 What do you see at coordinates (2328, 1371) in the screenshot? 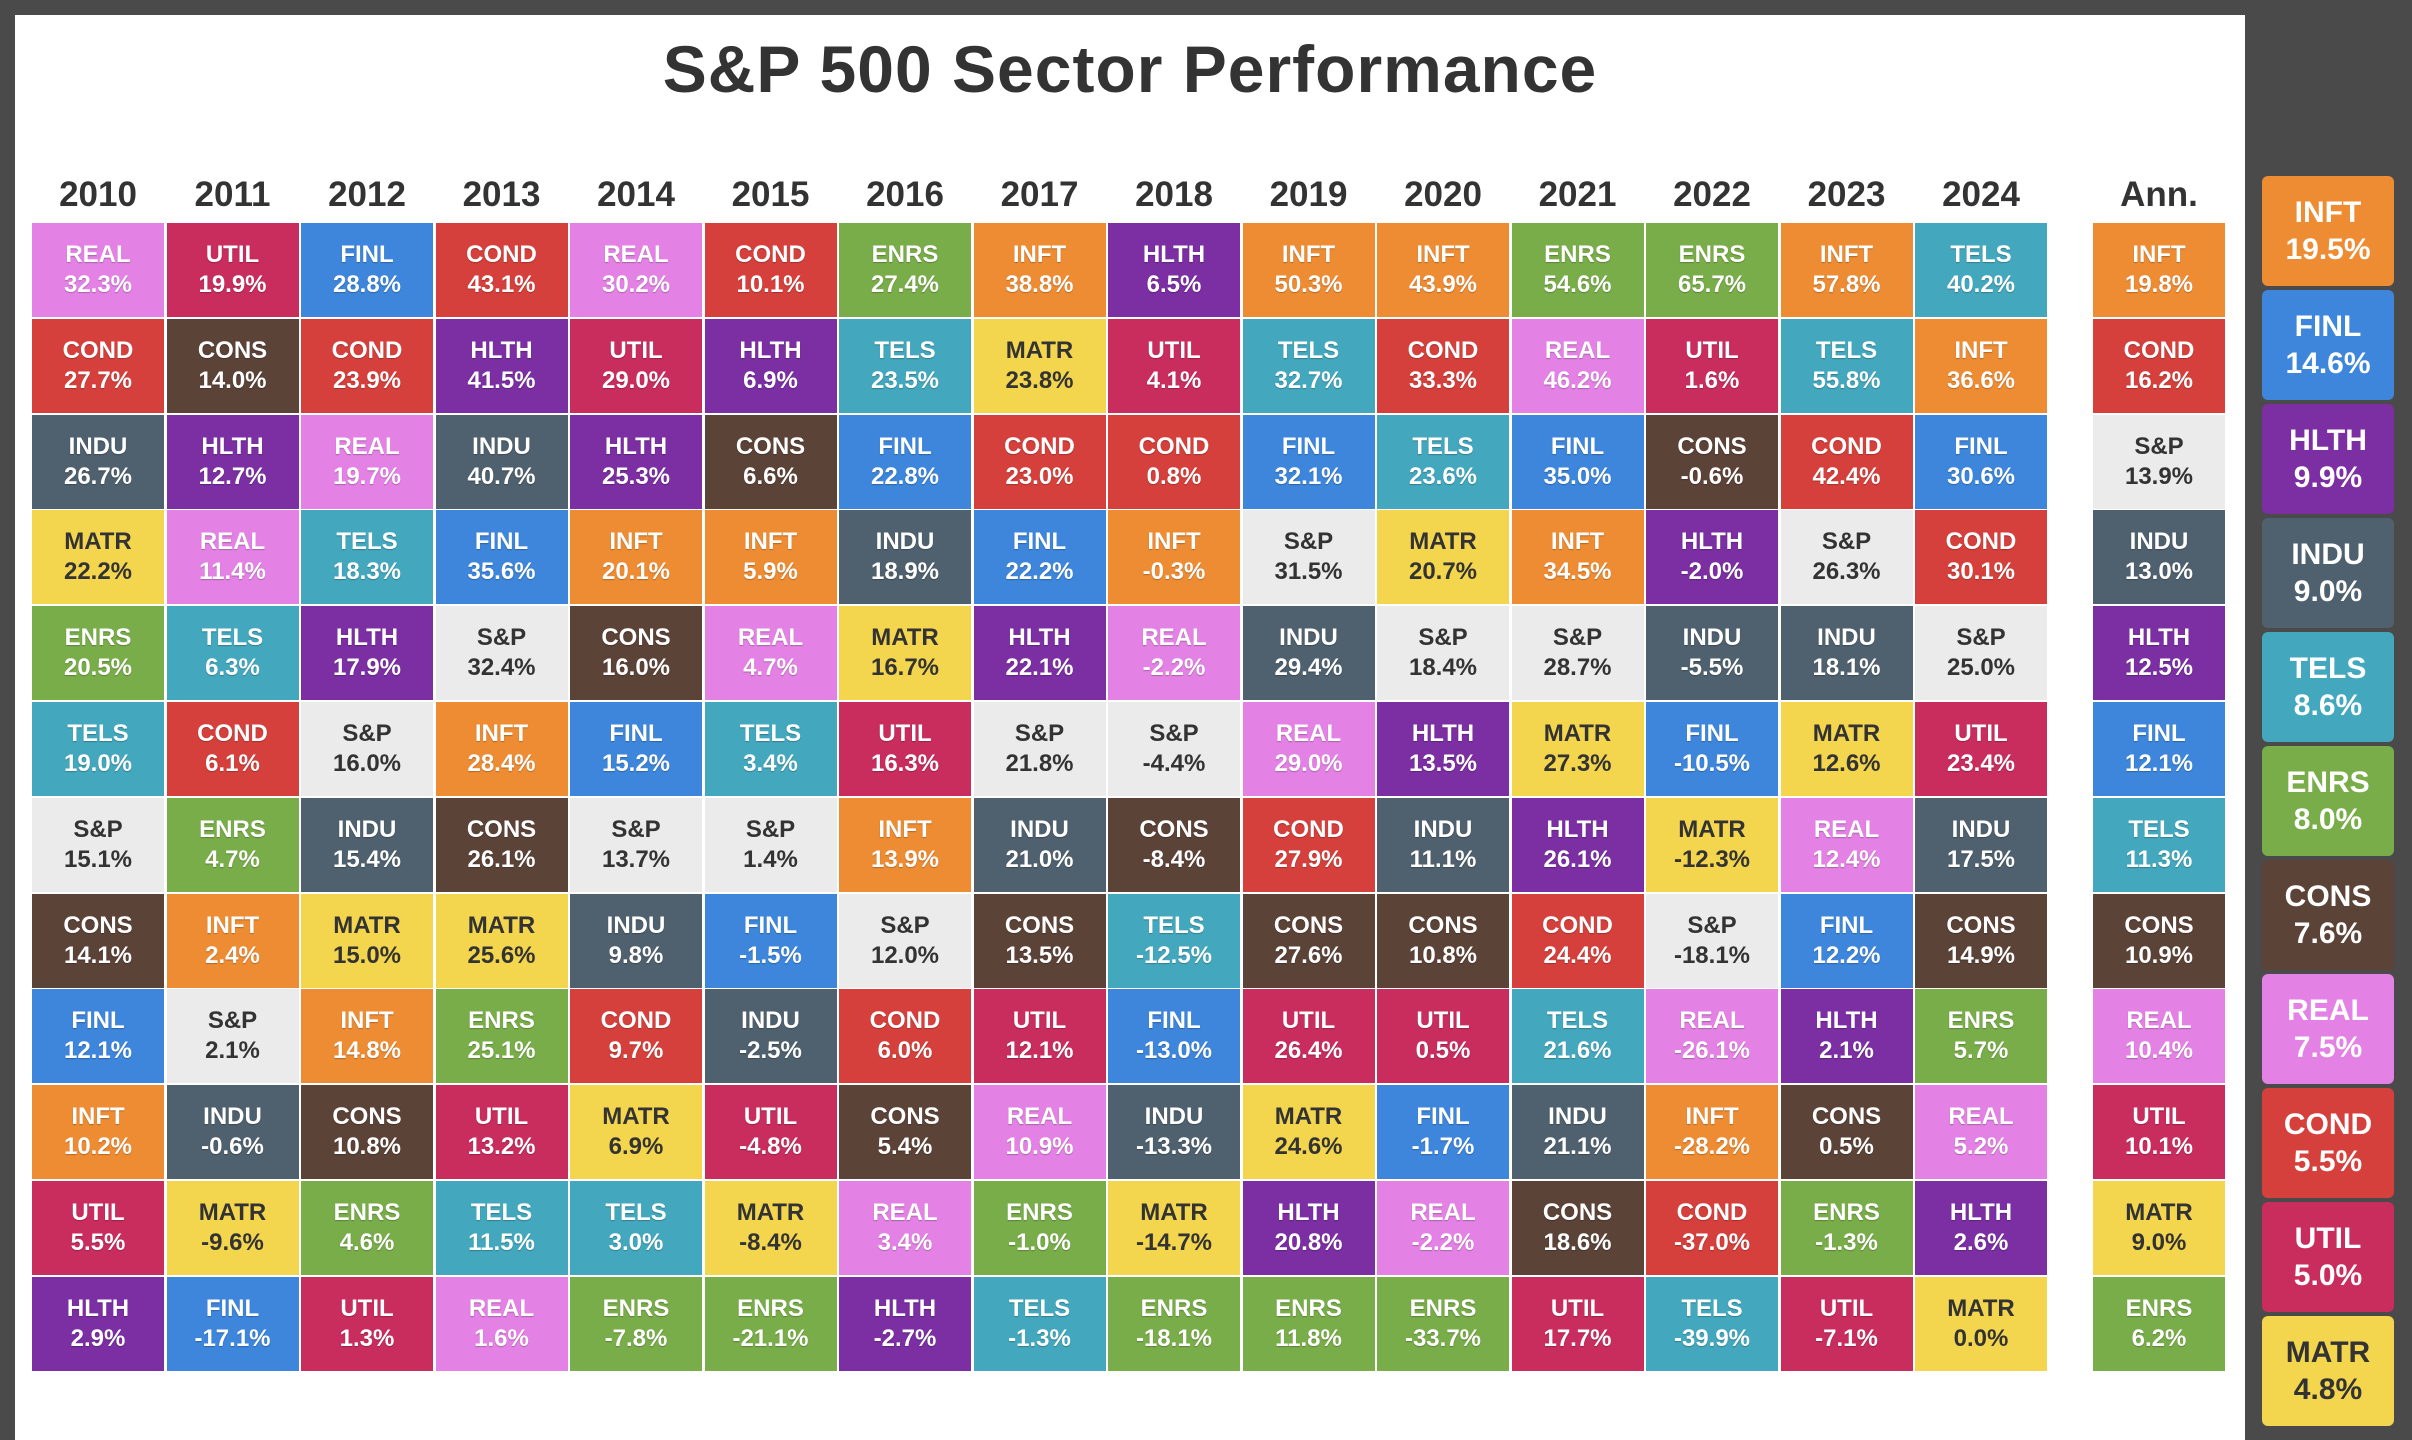
I see `legend-item-matr: MATR 4.8%` at bounding box center [2328, 1371].